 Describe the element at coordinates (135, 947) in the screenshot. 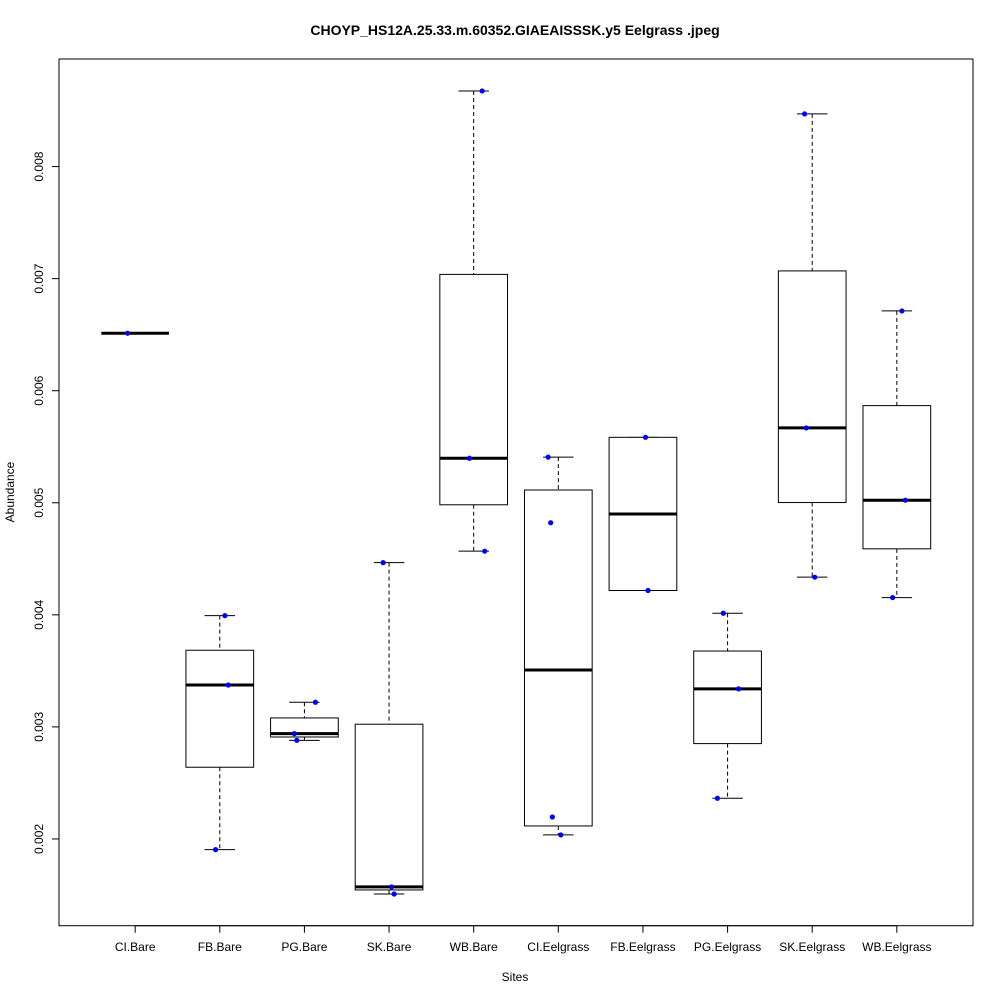

I see `x-tick-label: CI.Bare` at that location.